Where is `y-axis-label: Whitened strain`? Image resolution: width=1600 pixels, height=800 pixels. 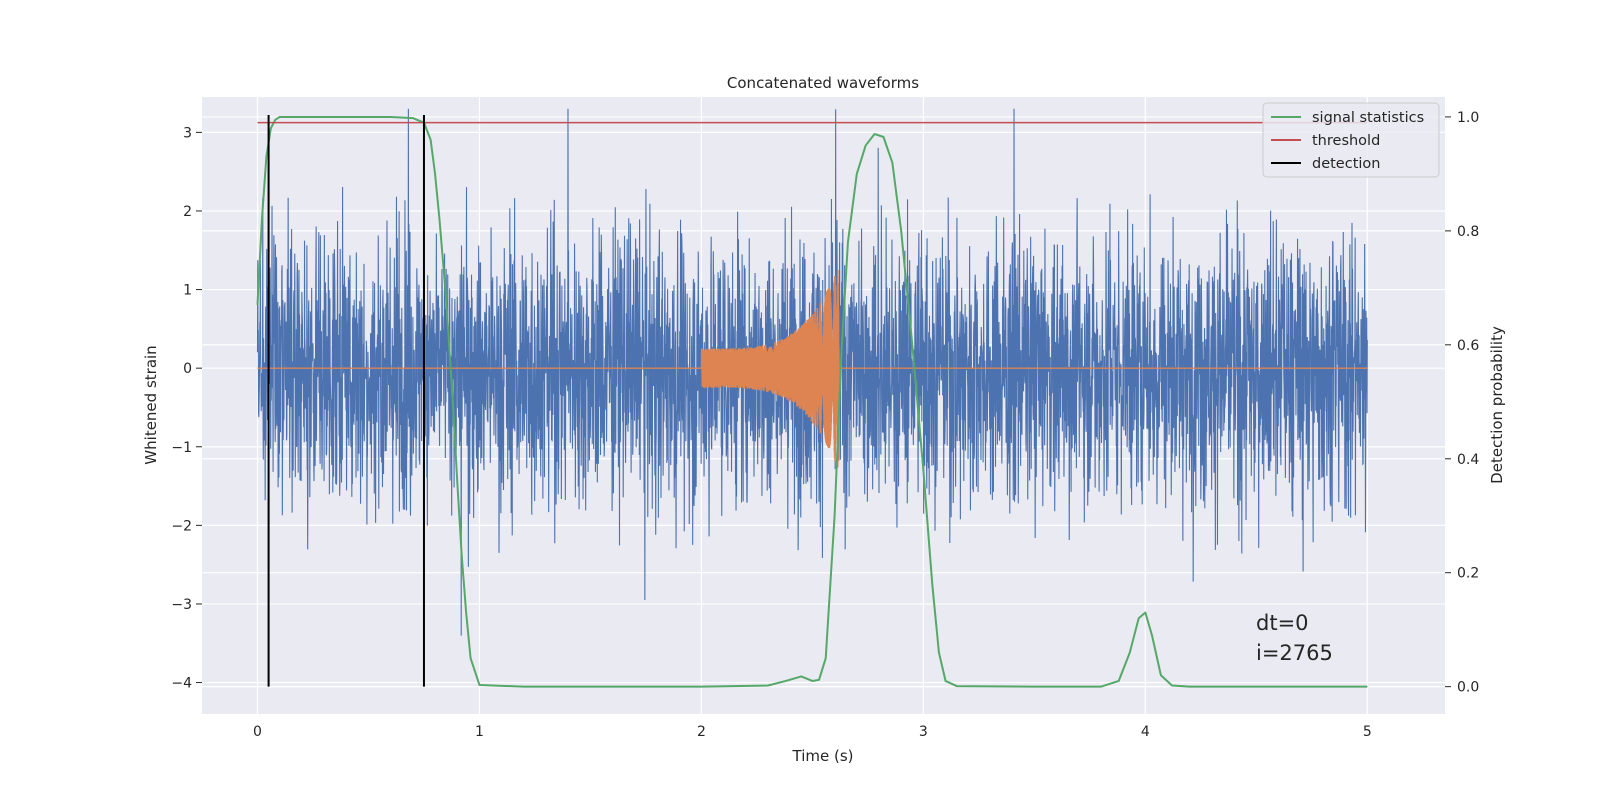 y-axis-label: Whitened strain is located at coordinates (151, 404).